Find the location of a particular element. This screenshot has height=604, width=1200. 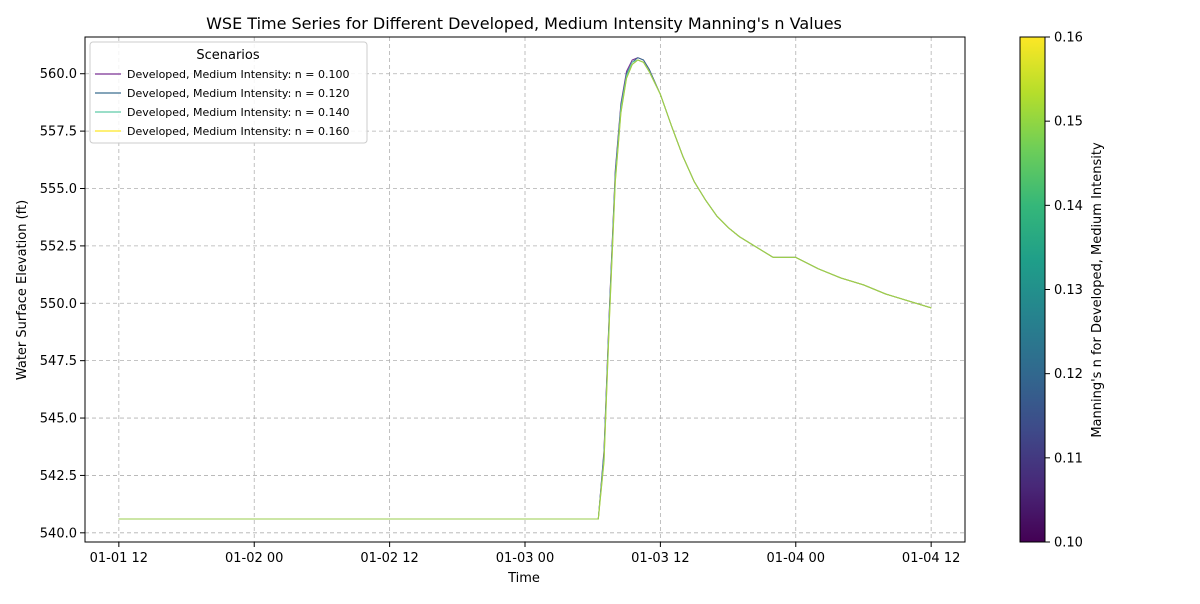

colorbar-tick-label: 0.14 is located at coordinates (1068, 206).